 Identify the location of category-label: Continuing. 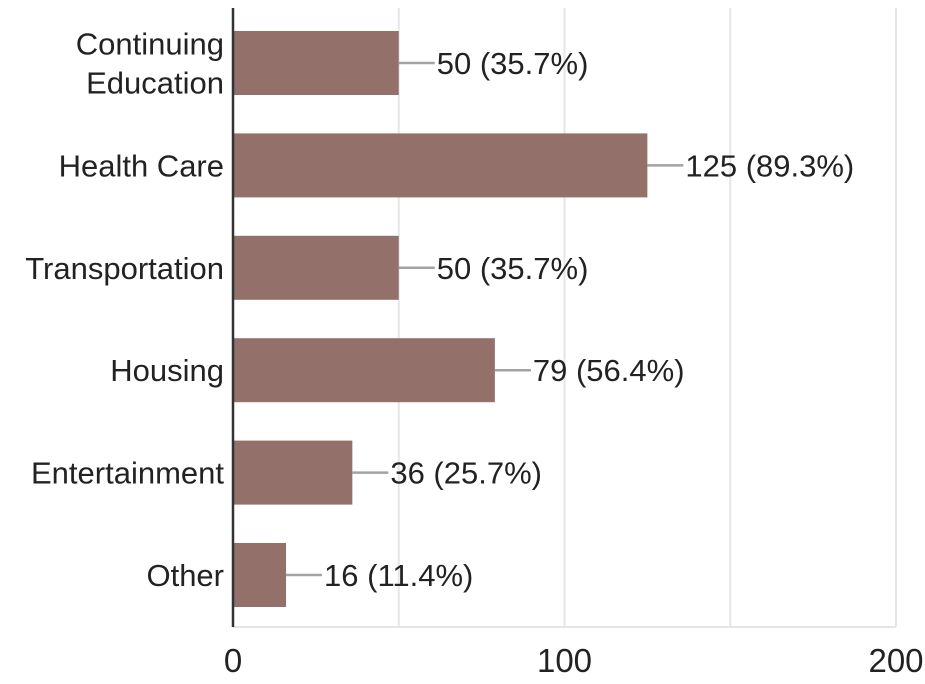
(150, 44).